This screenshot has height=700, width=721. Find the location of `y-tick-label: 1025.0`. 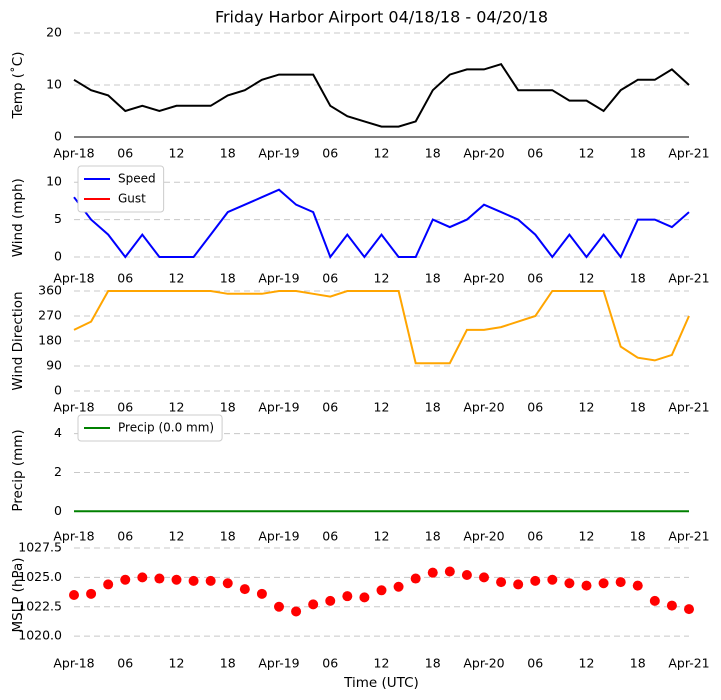

y-tick-label: 1025.0 is located at coordinates (40, 576).